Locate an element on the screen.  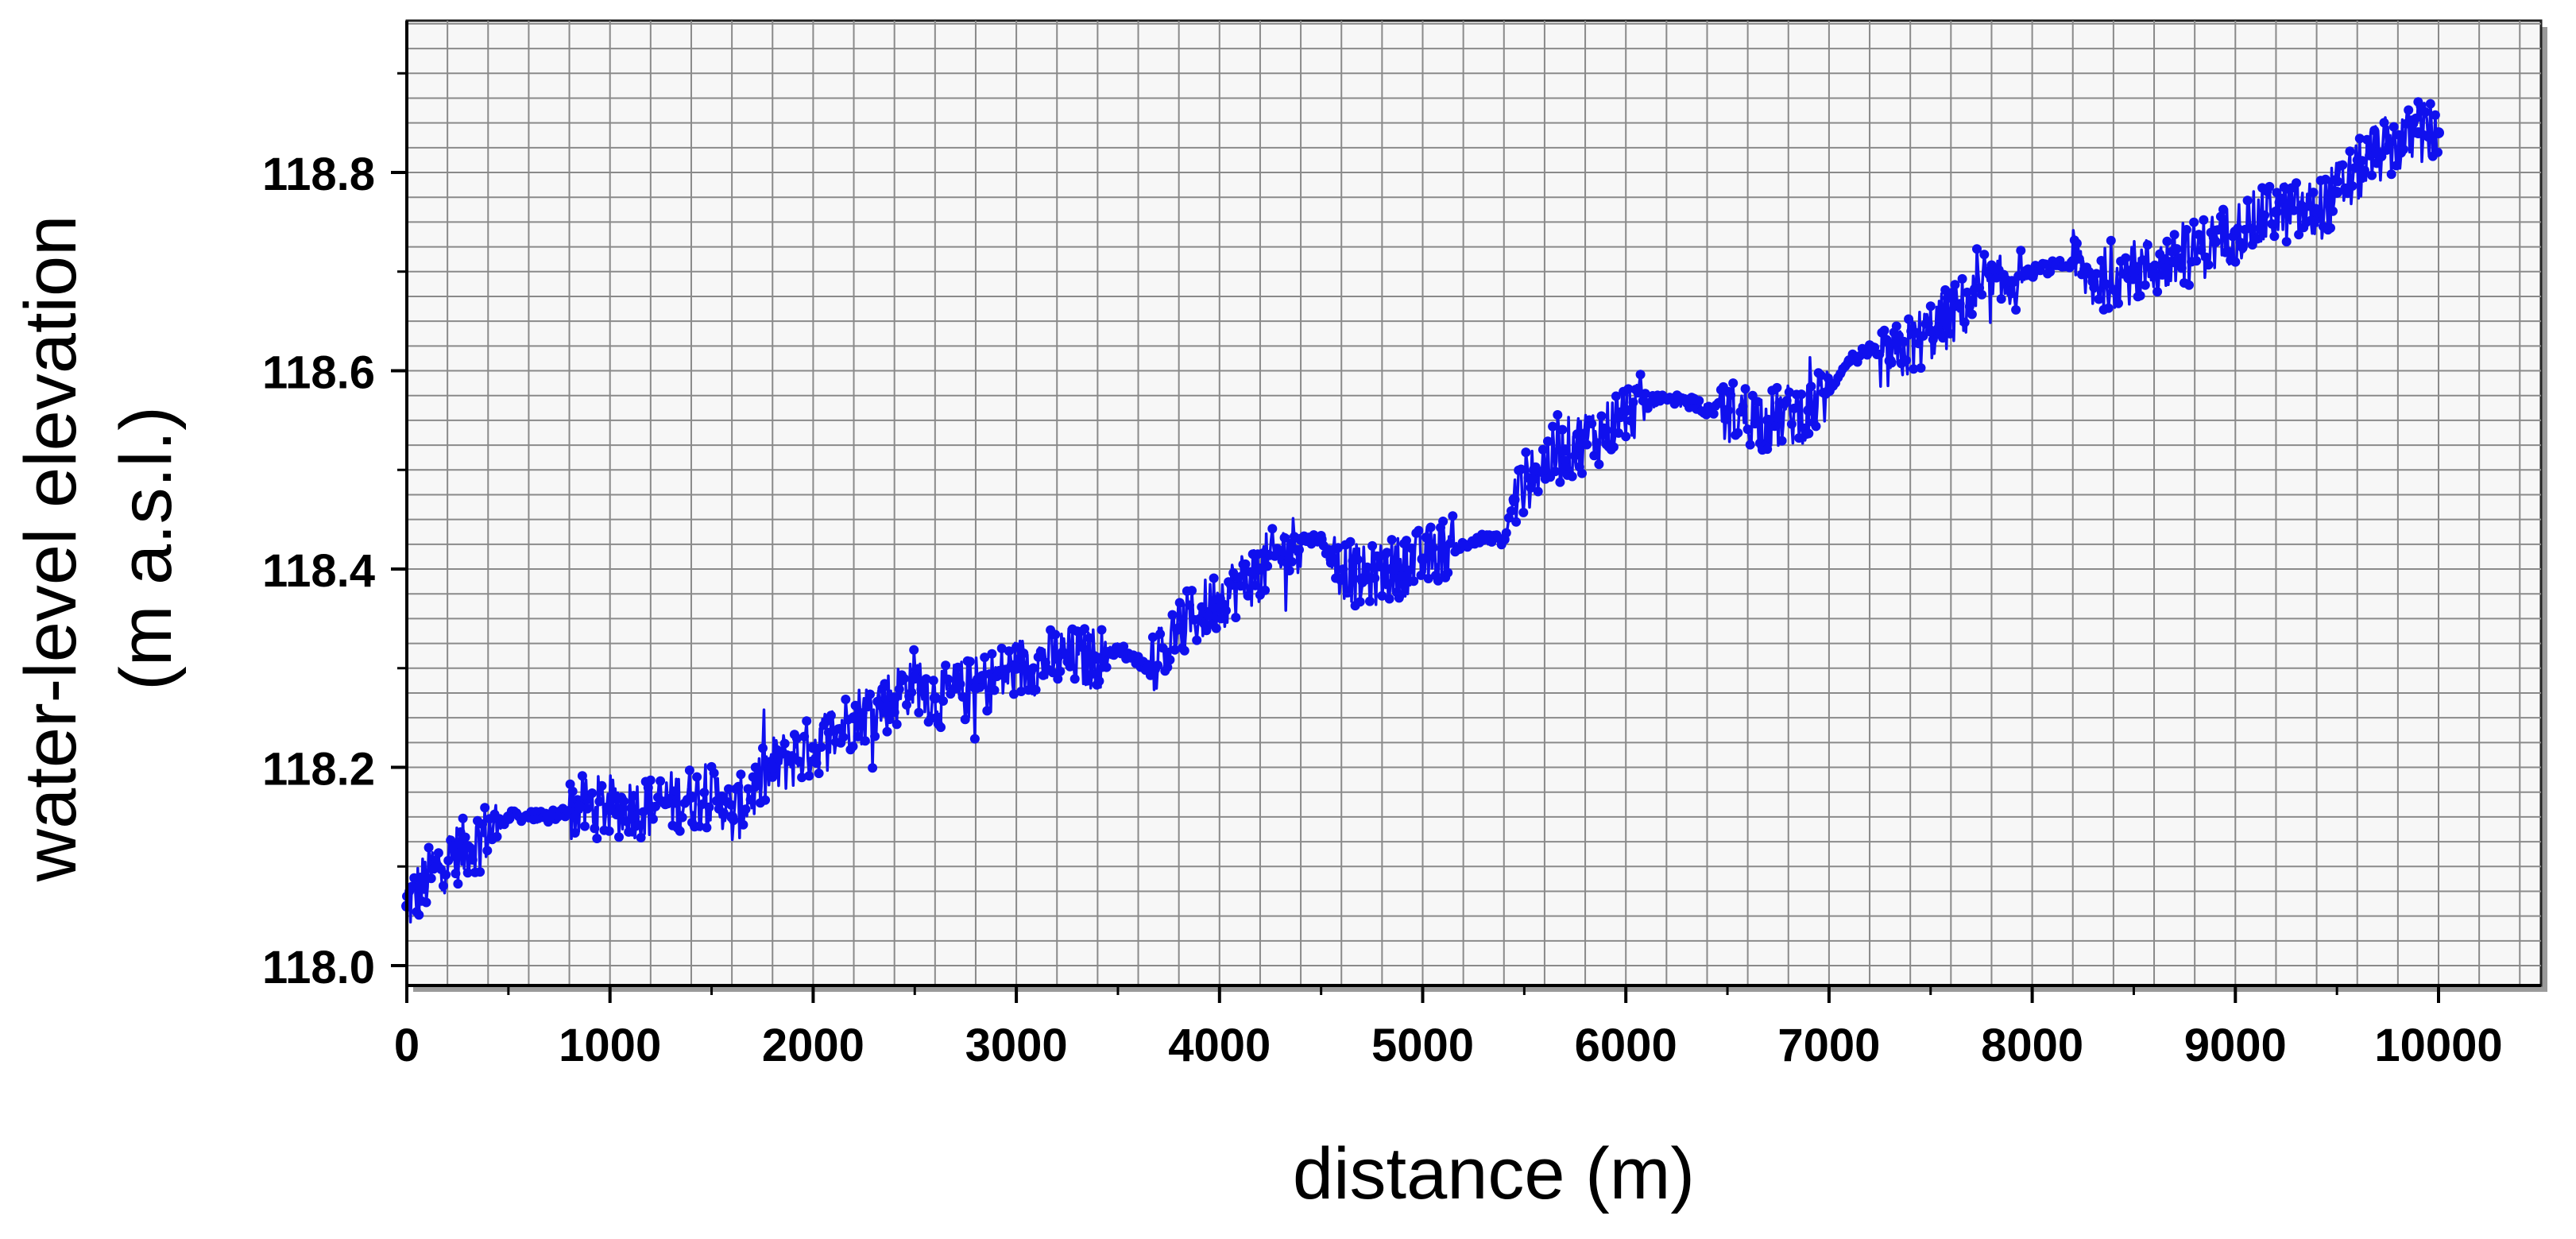
y-axis-title-line2: (m a.s.l.) is located at coordinates (146, 548).